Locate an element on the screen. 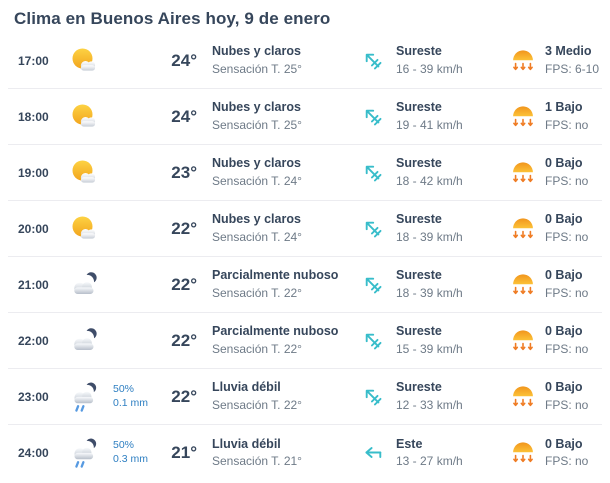  condition-info: Nubes y claros Sensación T. 24° is located at coordinates (277, 172).